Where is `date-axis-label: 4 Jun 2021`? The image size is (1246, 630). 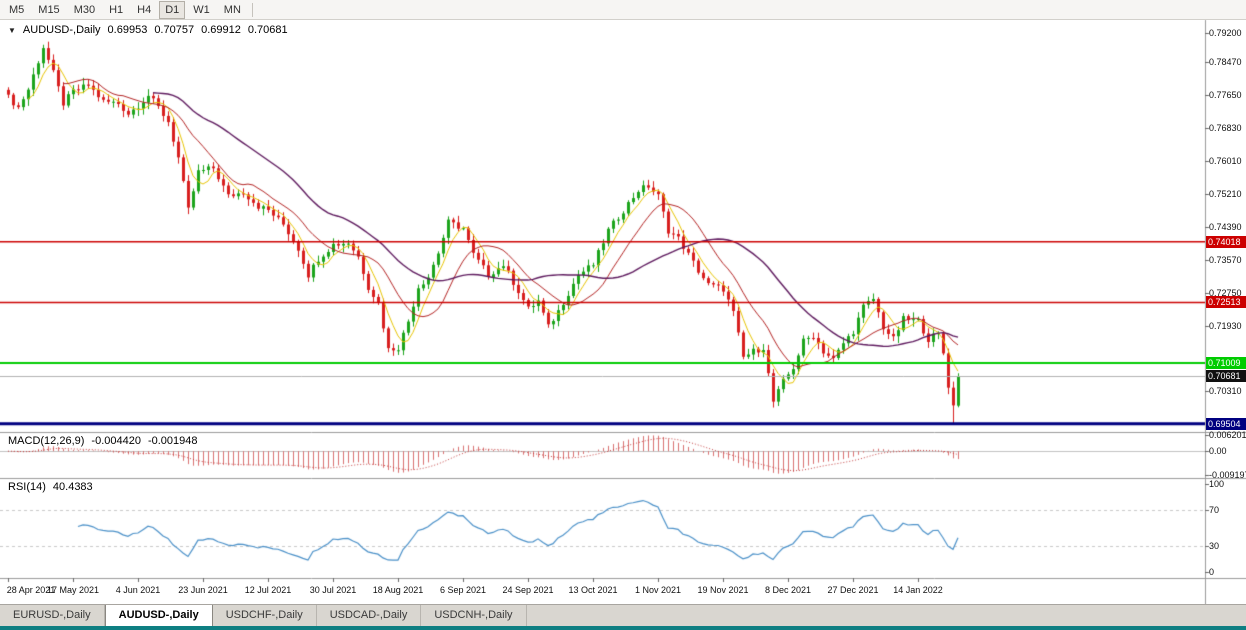
date-axis-label: 4 Jun 2021 is located at coordinates (138, 590).